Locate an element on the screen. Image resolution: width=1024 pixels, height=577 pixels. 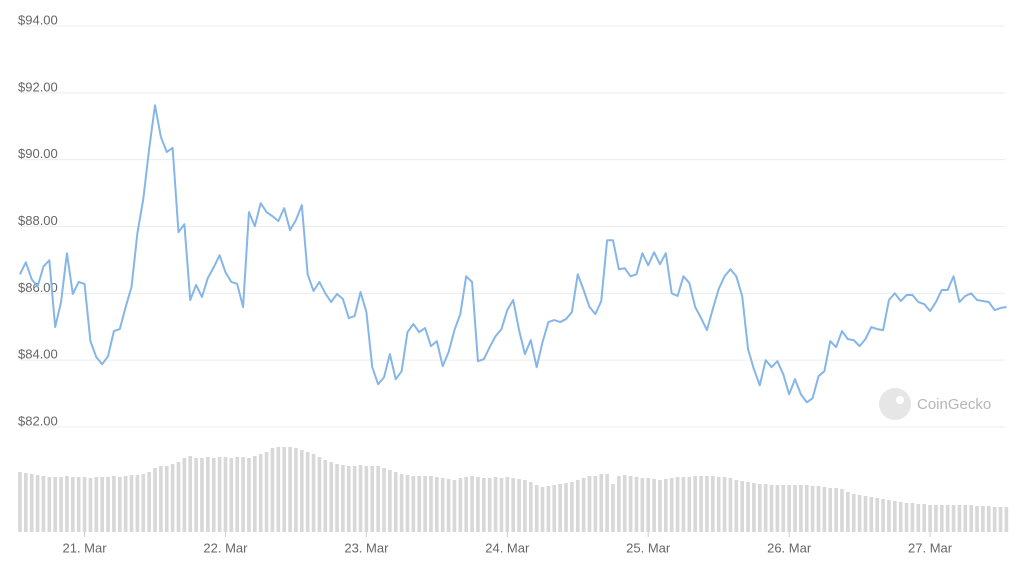
y-tick-label: $84.00 is located at coordinates (38, 354).